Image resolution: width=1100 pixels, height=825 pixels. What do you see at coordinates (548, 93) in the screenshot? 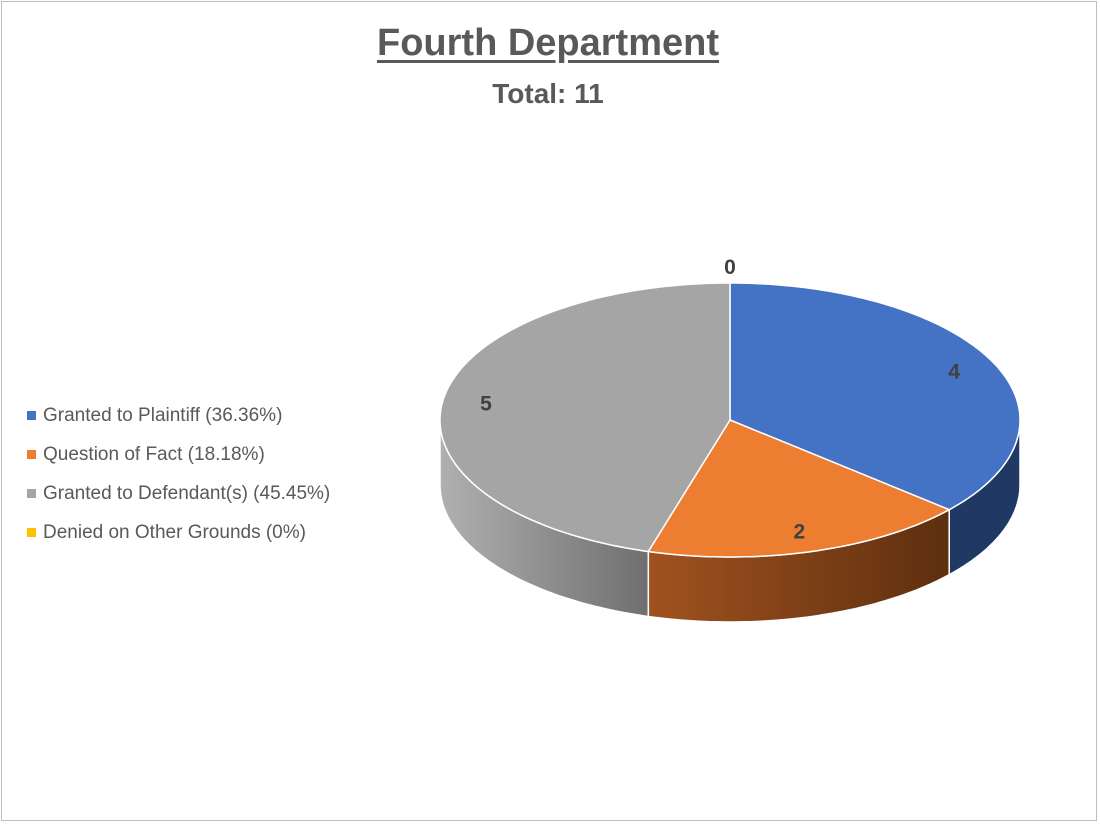
I see `chart-subtitle: Total: 11` at bounding box center [548, 93].